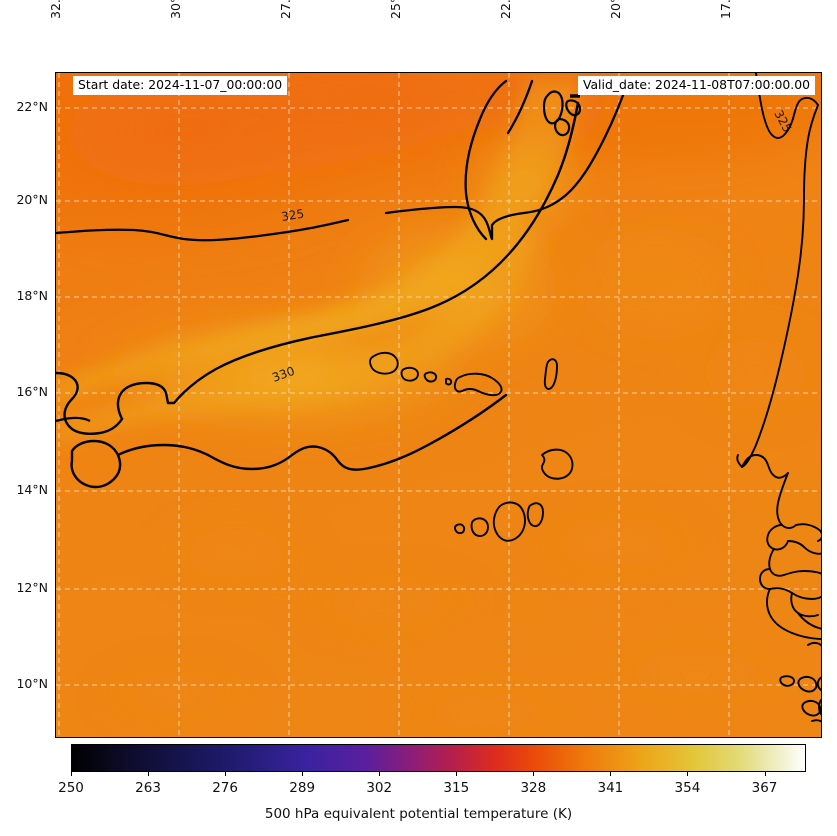 The image size is (837, 836). Describe the element at coordinates (505, 9) in the screenshot. I see `x-tick-label: 22.5°W` at that location.